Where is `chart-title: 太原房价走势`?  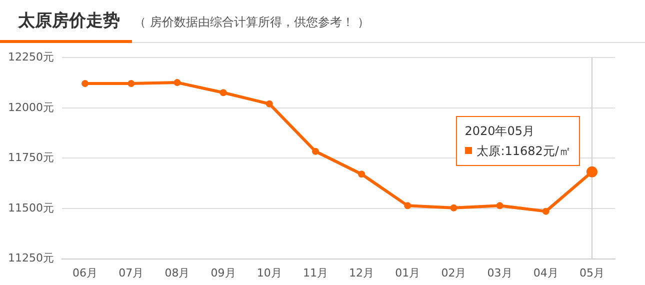
chart-title: 太原房价走势 is located at coordinates (66, 26).